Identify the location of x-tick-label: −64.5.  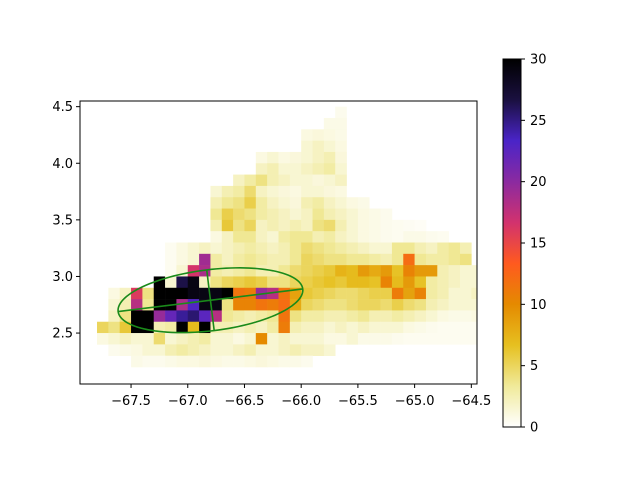
(471, 401).